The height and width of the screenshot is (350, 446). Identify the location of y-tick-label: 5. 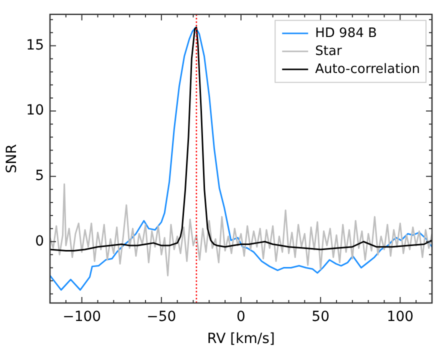
(39, 176).